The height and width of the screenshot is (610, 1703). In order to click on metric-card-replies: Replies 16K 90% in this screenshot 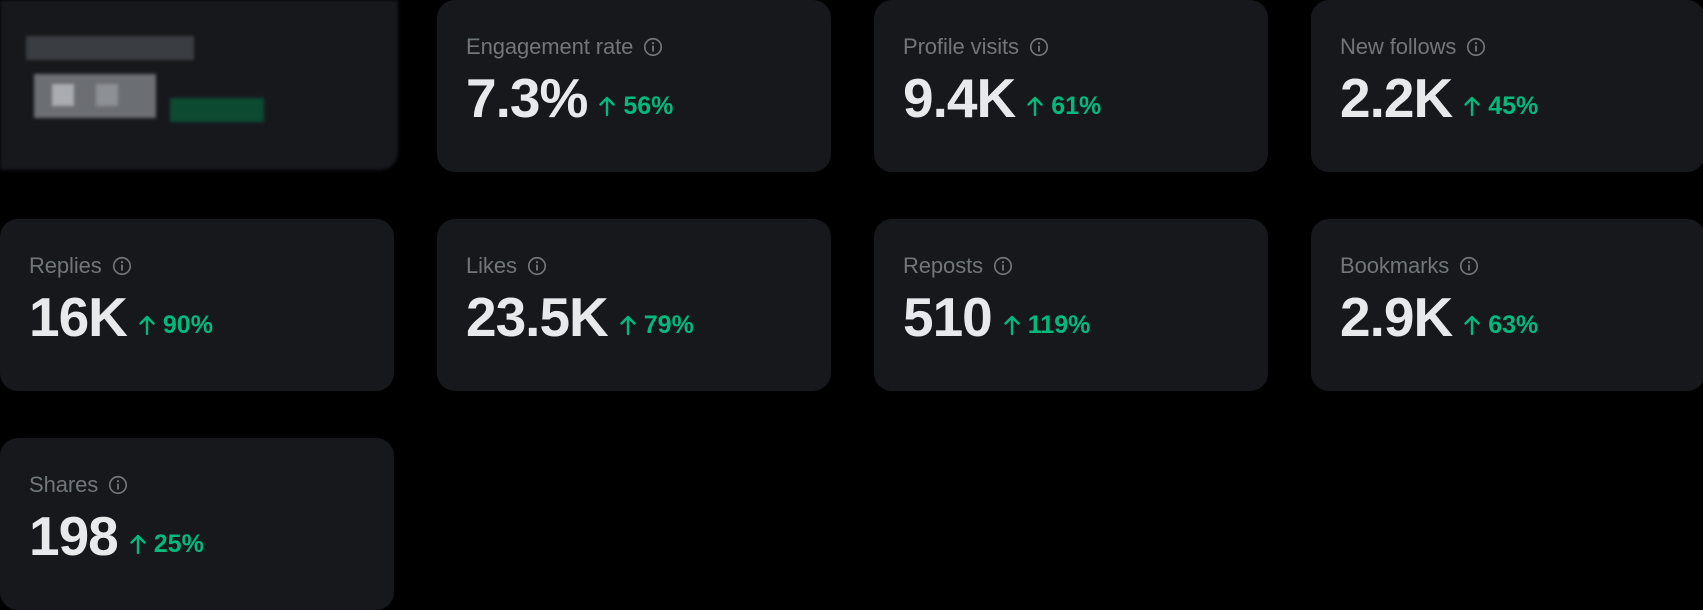, I will do `click(197, 305)`.